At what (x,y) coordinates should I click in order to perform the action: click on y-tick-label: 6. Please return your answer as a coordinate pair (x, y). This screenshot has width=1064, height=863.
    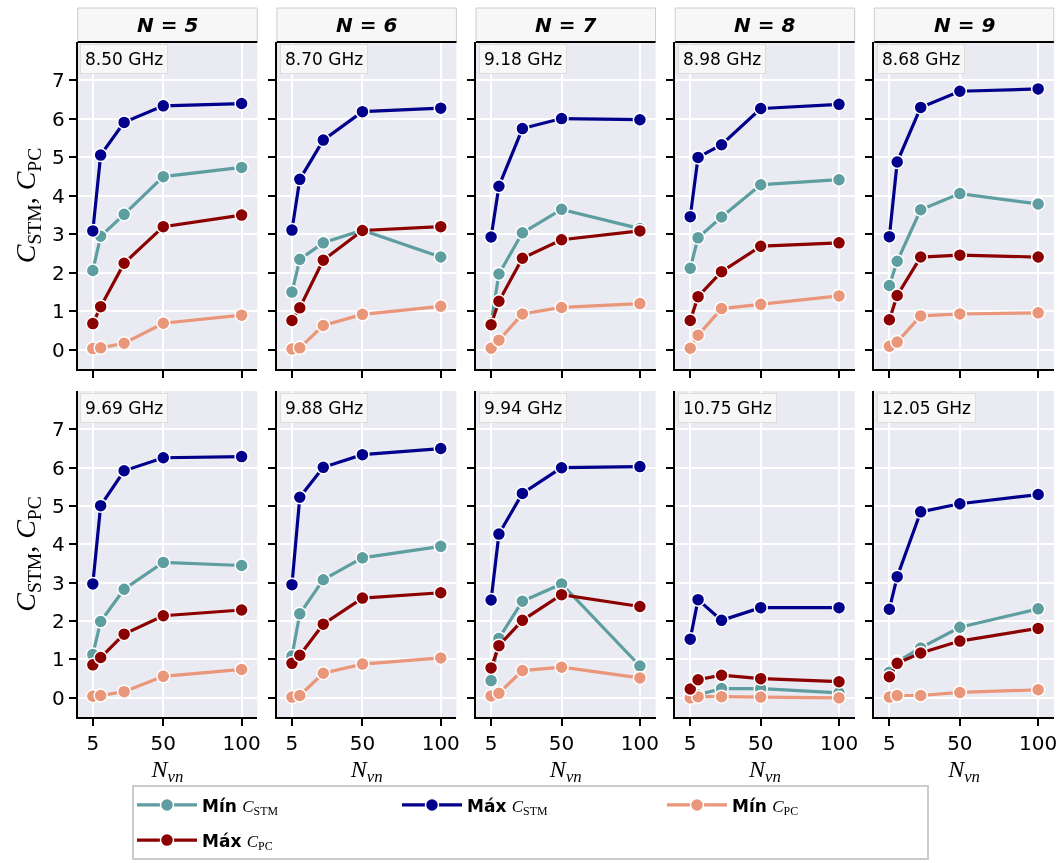
    Looking at the image, I should click on (58, 467).